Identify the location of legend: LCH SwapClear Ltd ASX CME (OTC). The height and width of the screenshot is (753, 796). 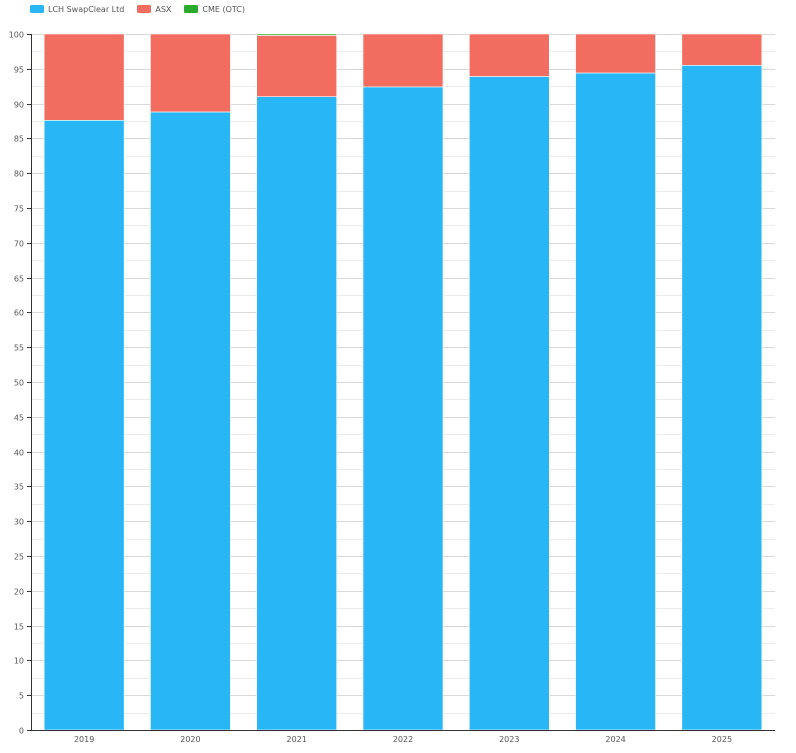
(144, 9).